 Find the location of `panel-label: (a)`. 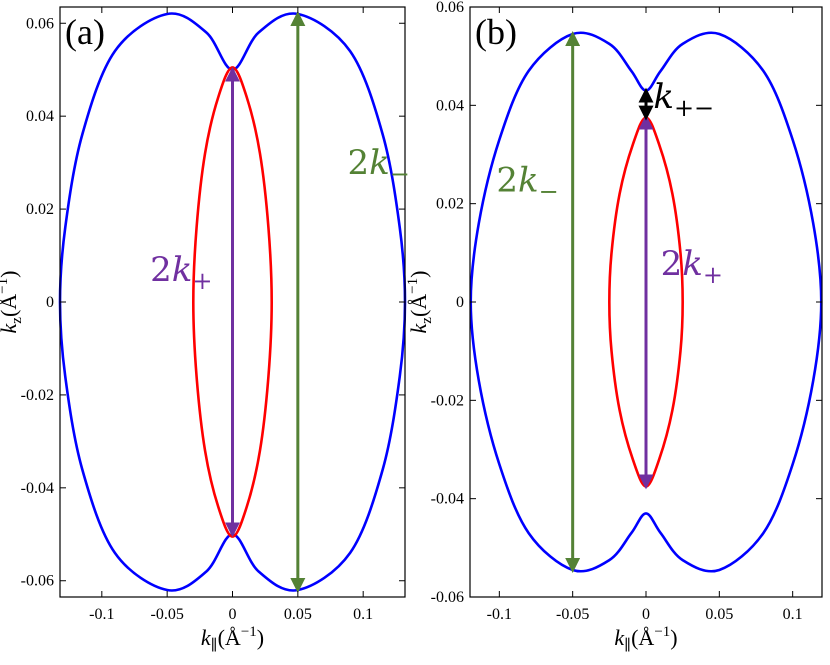

panel-label: (a) is located at coordinates (85, 32).